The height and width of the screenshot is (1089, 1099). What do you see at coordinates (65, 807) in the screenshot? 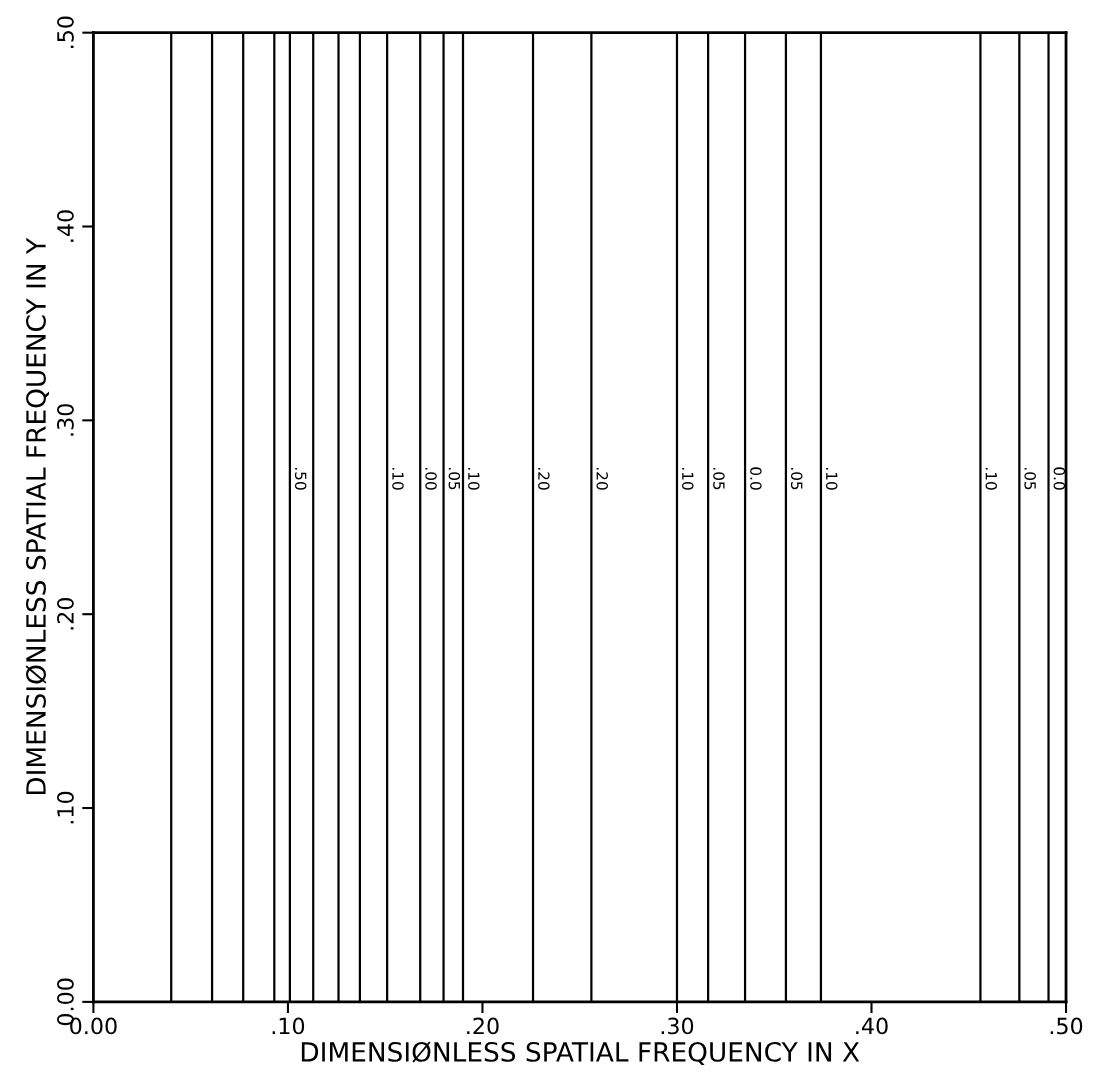
I see `y-tick-label: .10` at bounding box center [65, 807].